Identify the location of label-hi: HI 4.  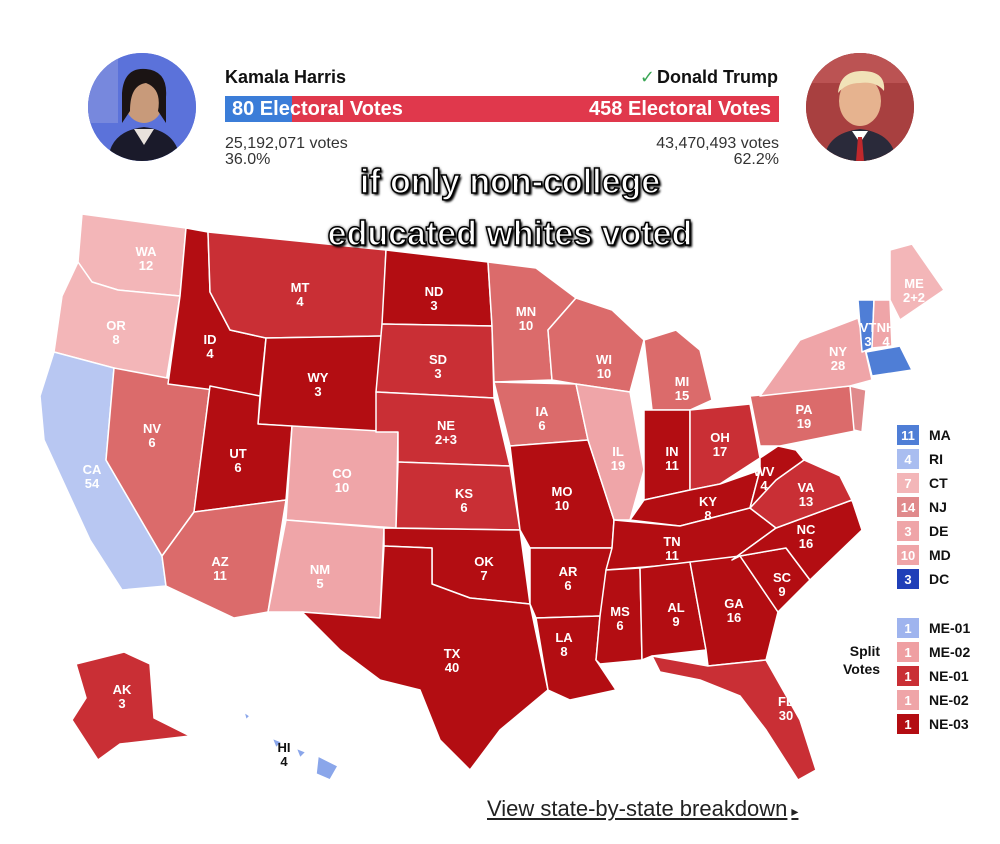
(284, 754).